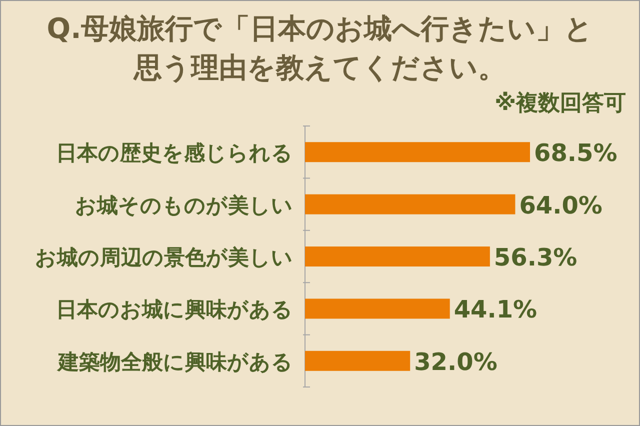 This screenshot has width=640, height=426. I want to click on data-label: 32.0%, so click(456, 362).